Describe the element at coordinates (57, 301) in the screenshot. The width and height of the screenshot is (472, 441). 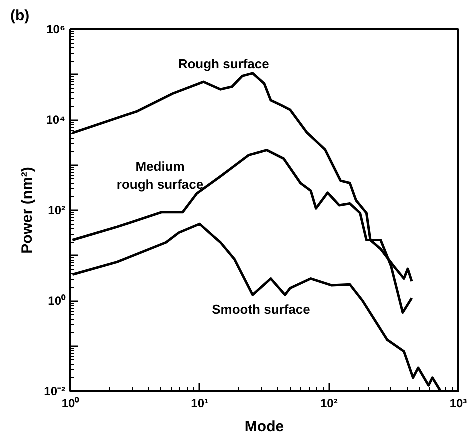
I see `y-tick-label: 10⁰` at that location.